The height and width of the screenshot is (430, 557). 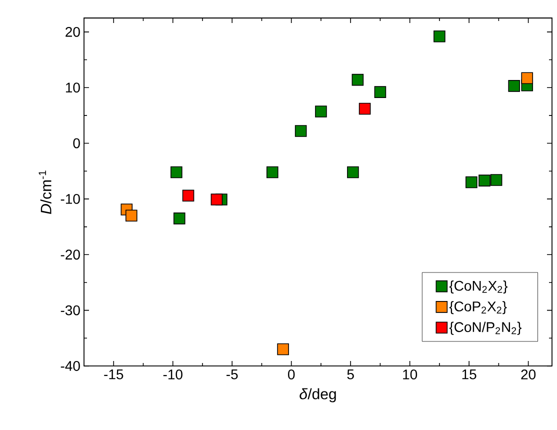 What do you see at coordinates (485, 328) in the screenshot?
I see `legend-label: {CoN/P$_{2}$N$_{2}$}` at bounding box center [485, 328].